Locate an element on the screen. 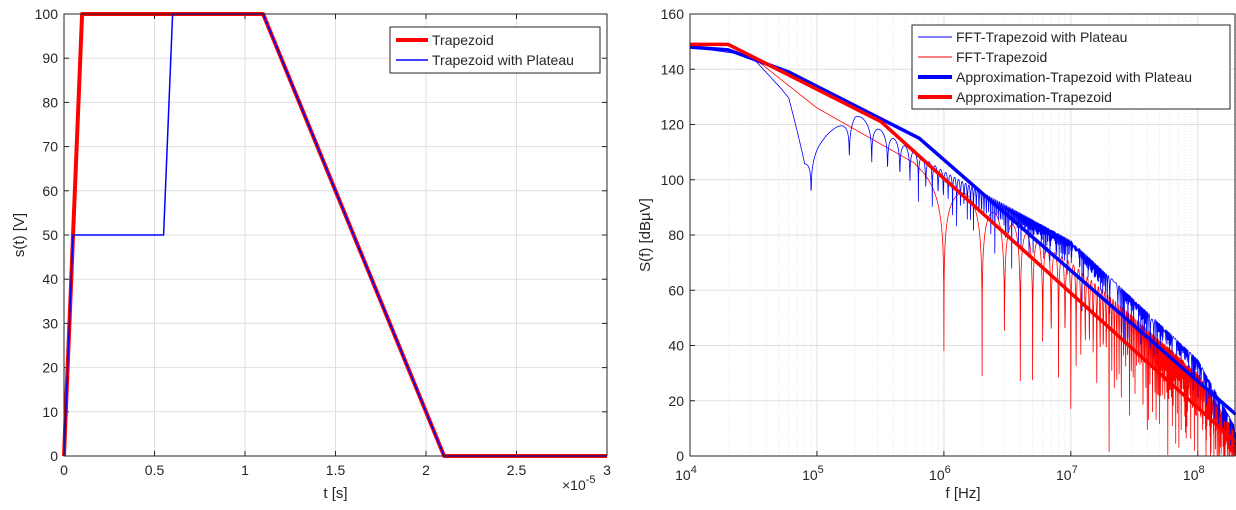  x-tick-power: 5 is located at coordinates (821, 470).